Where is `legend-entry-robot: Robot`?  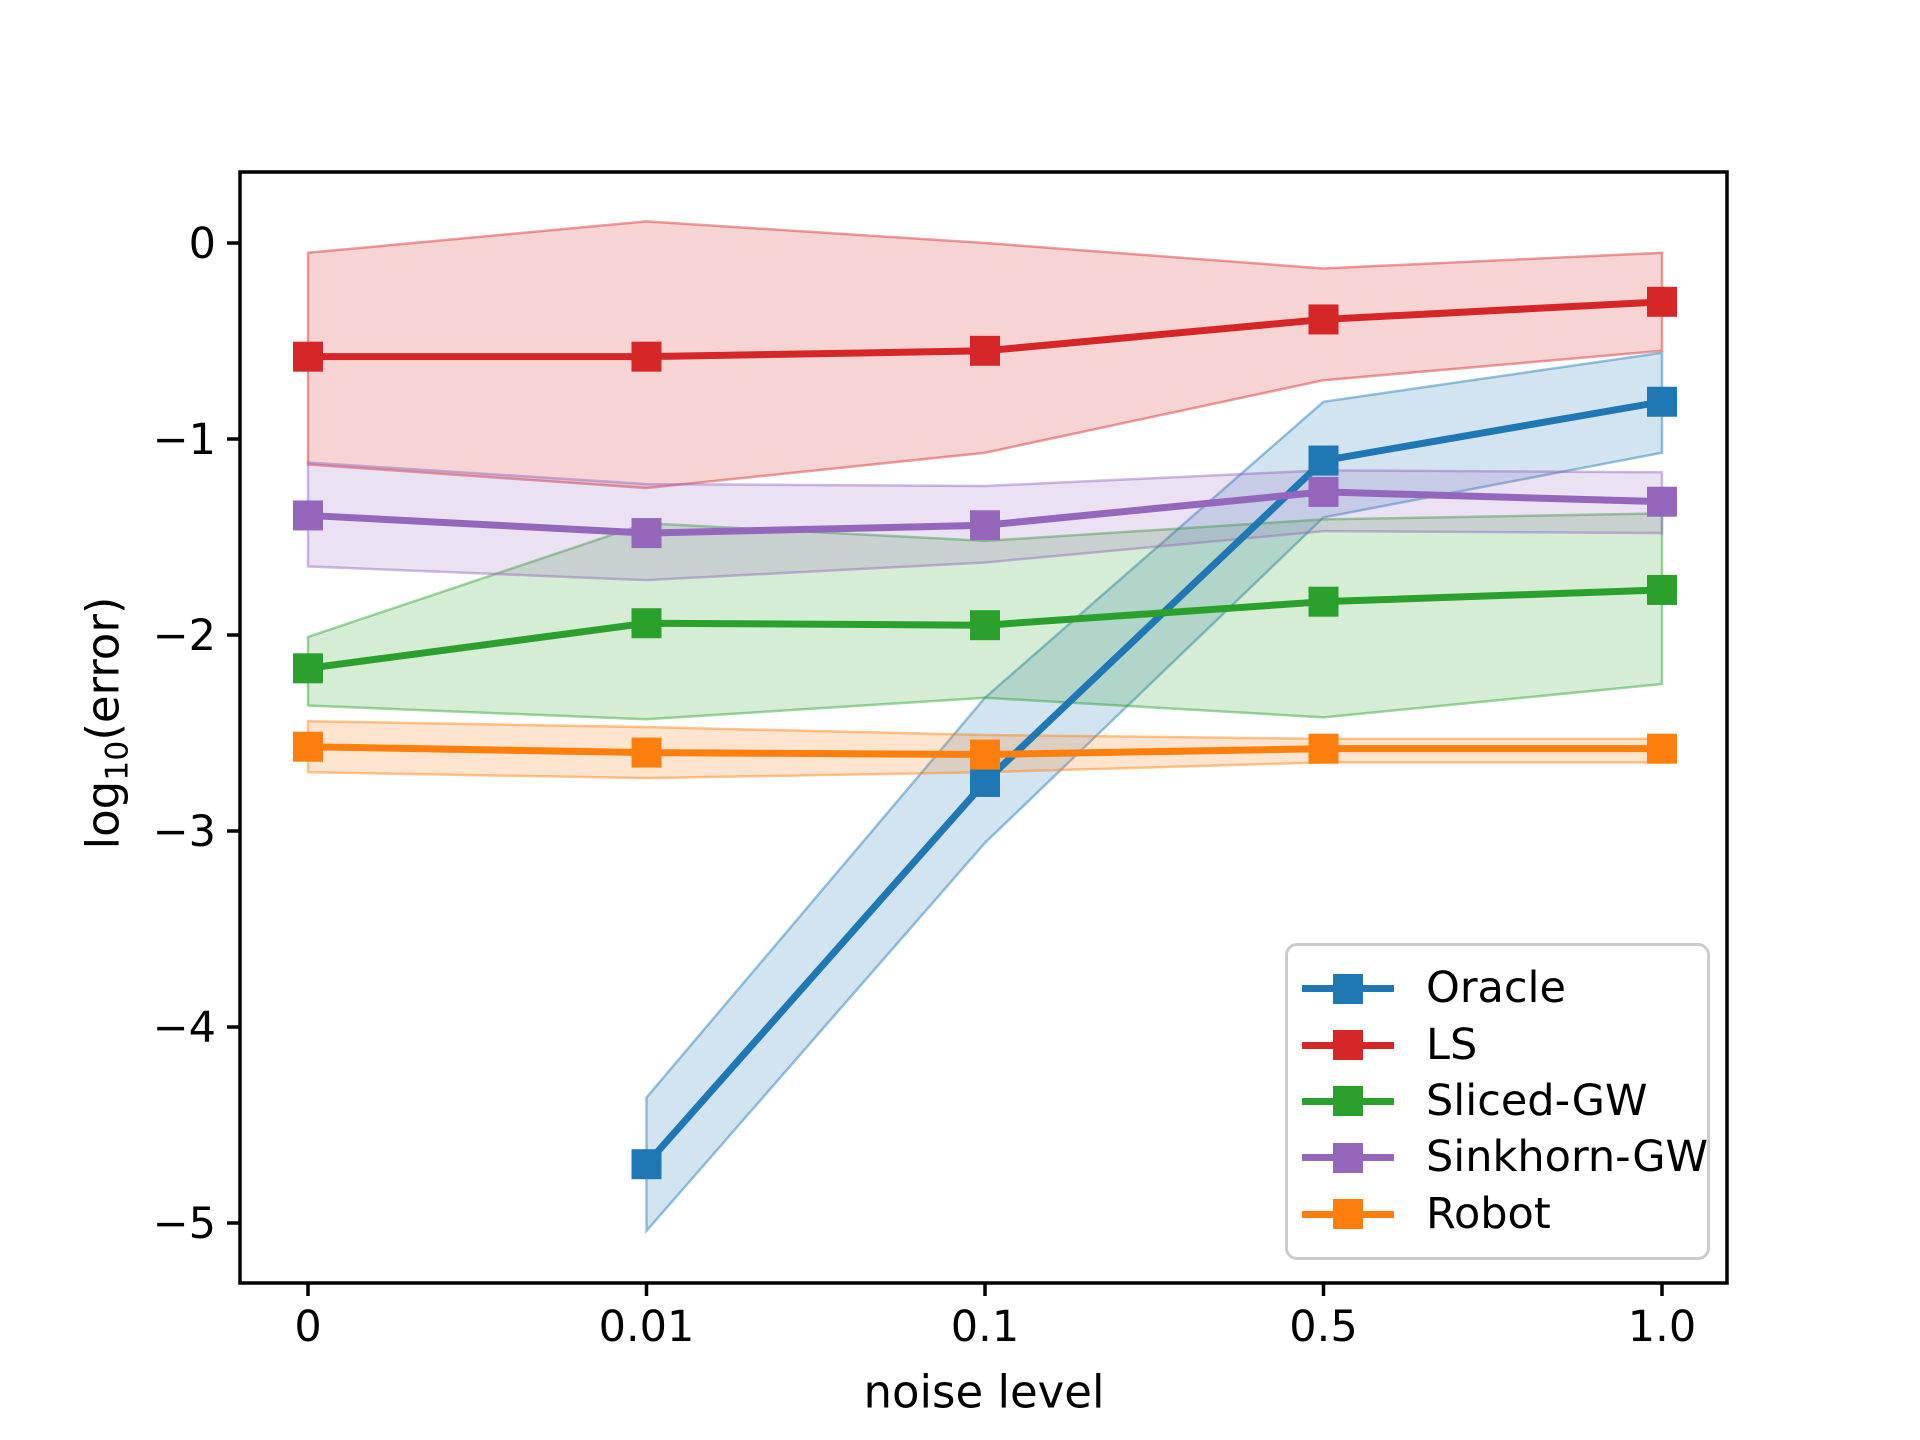
legend-entry-robot: Robot is located at coordinates (1499, 1213).